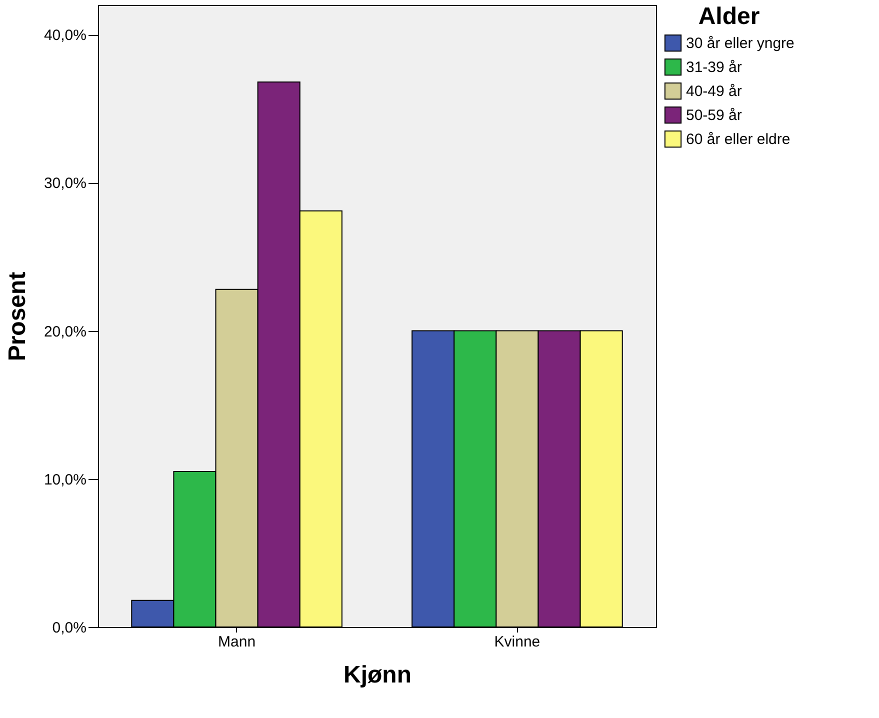 This screenshot has width=879, height=718. Describe the element at coordinates (738, 139) in the screenshot. I see `legend-label: 60 år eller eldre` at that location.